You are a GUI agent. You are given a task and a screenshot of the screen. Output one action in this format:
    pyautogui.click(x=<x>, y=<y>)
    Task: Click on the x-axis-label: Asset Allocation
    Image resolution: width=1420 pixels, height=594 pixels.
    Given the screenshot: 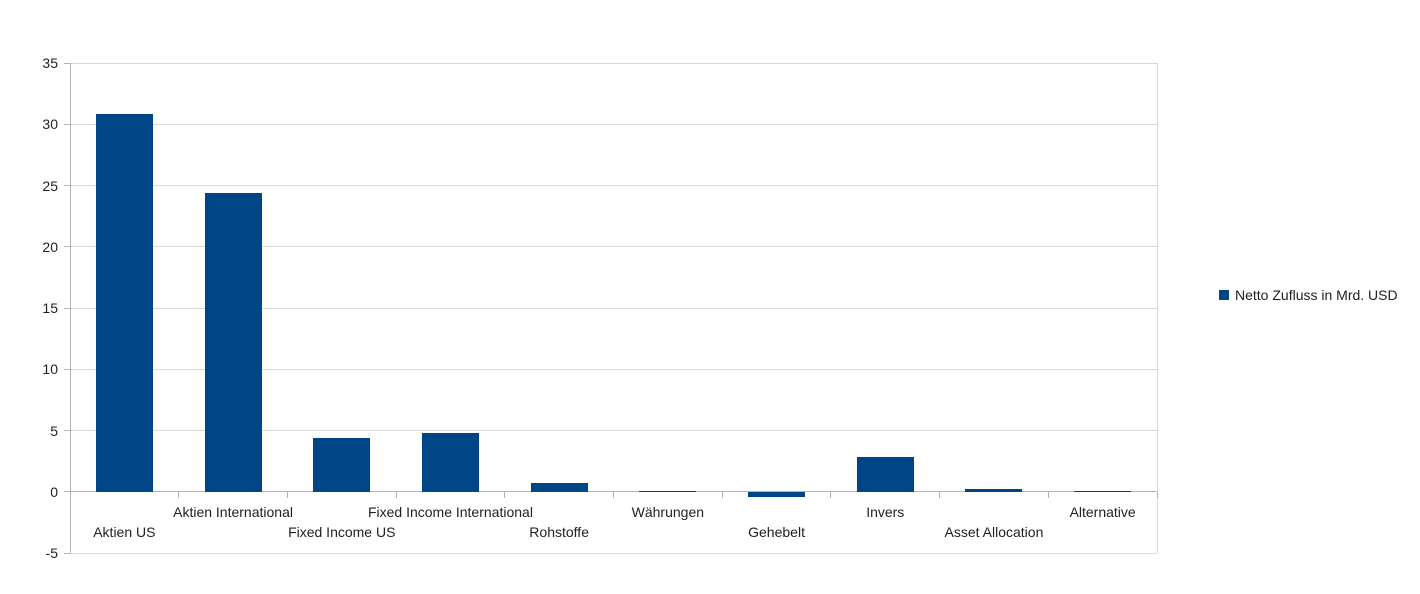 What is the action you would take?
    pyautogui.click(x=994, y=532)
    